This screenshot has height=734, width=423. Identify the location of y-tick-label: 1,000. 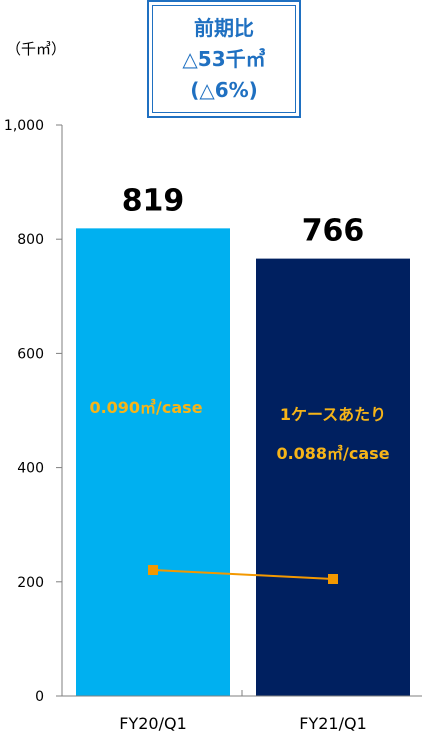
(24, 126).